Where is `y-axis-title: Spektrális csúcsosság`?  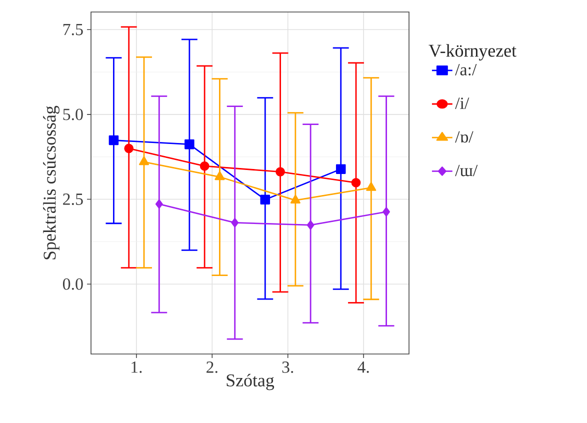 y-axis-title: Spektrális csúcsosság is located at coordinates (51, 183).